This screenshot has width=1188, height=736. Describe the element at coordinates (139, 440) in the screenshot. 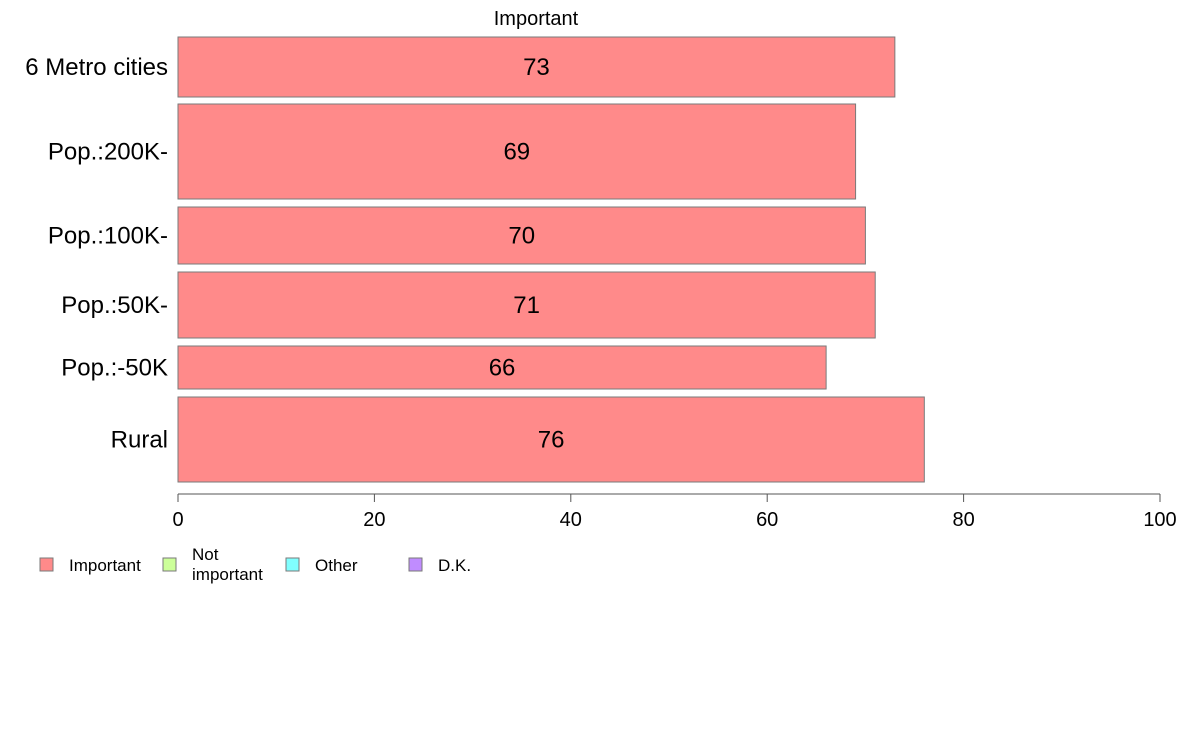

I see `category-label: Rural` at that location.